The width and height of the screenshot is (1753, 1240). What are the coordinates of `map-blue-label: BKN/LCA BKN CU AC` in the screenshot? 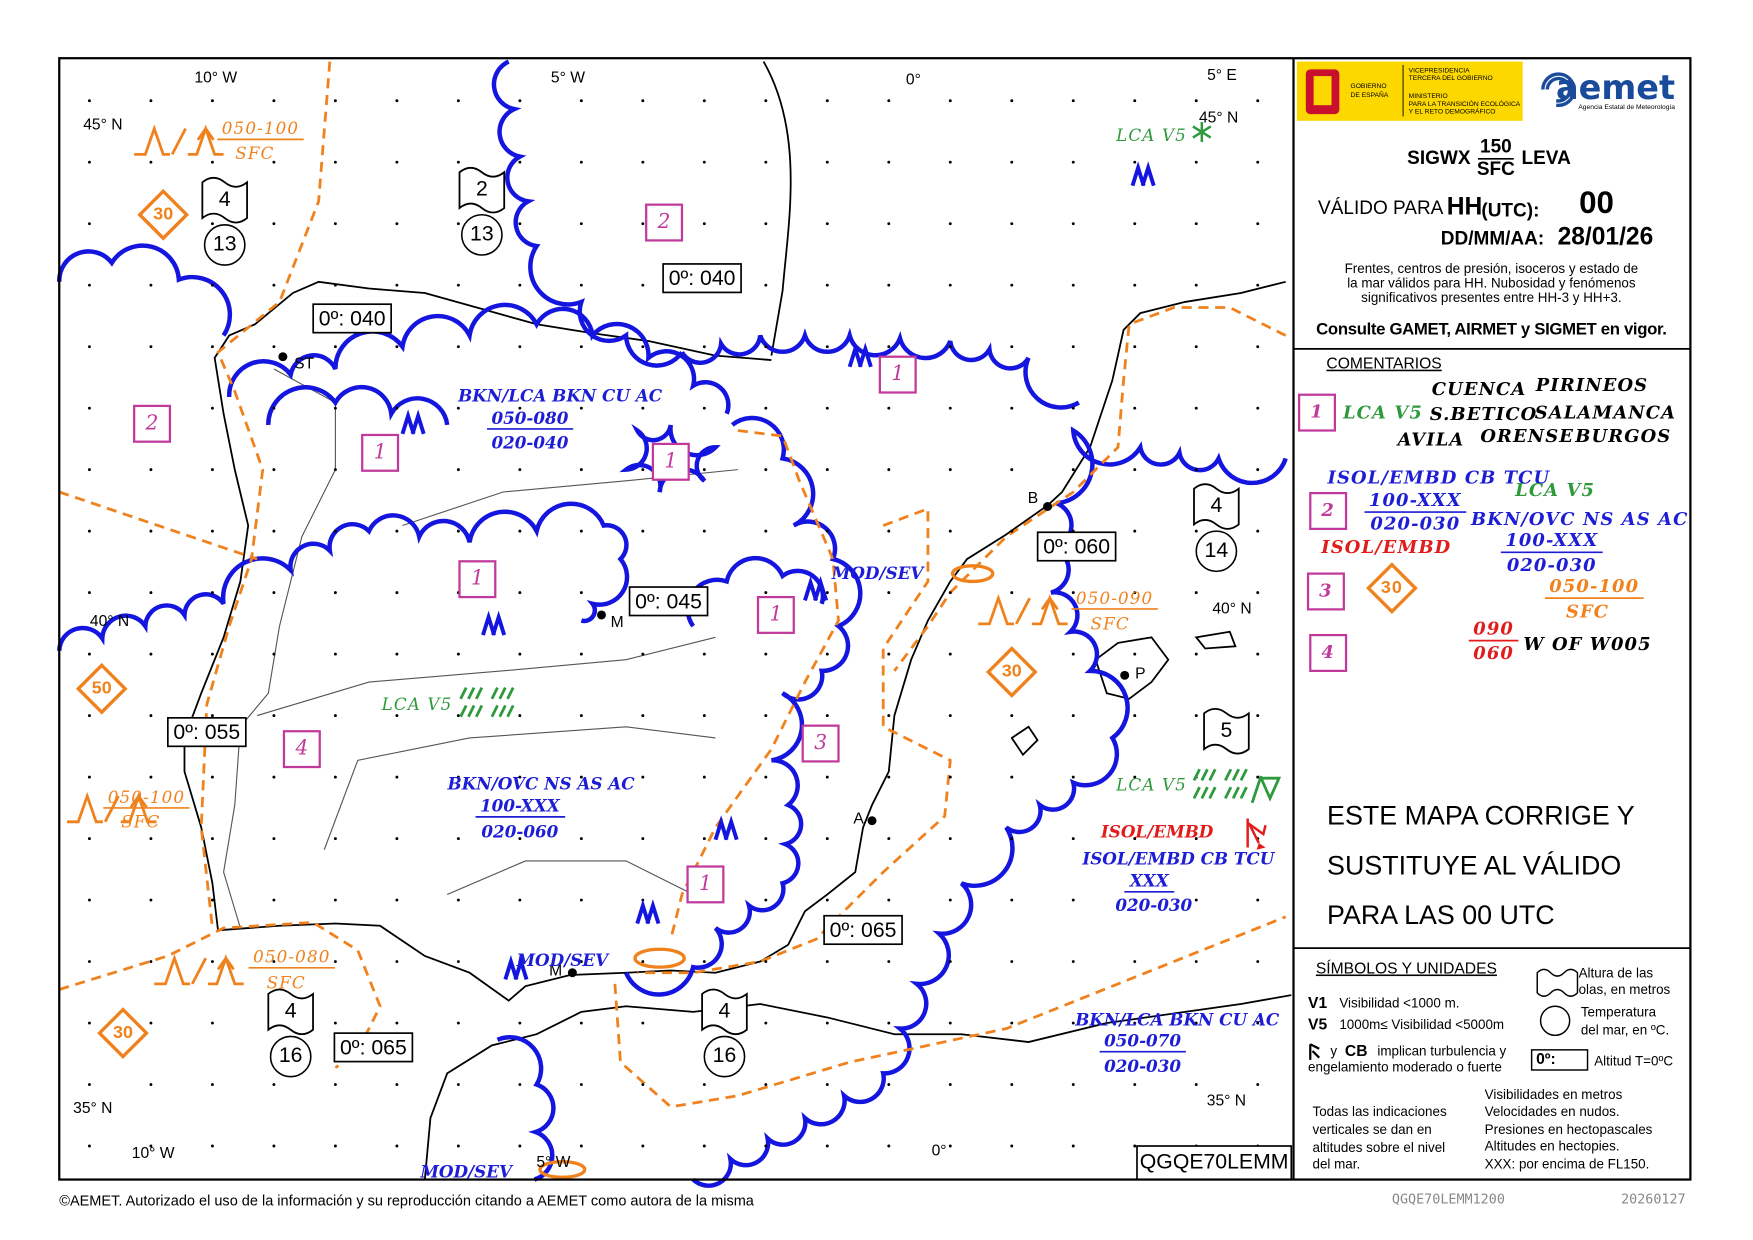 It's located at (560, 395).